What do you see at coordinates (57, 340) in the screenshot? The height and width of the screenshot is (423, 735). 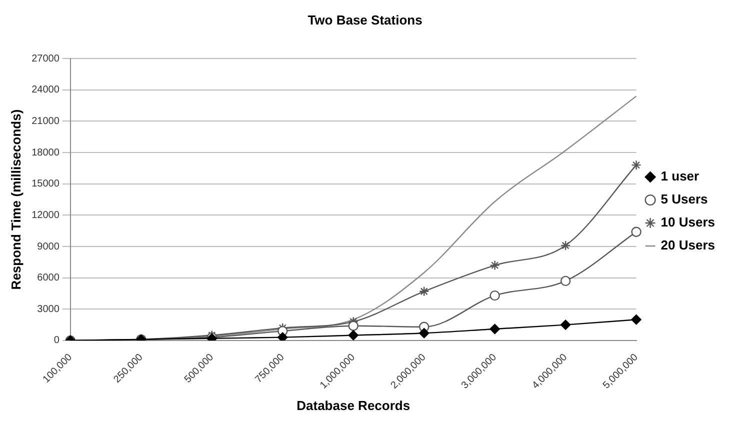 I see `y-tick-label: 0` at bounding box center [57, 340].